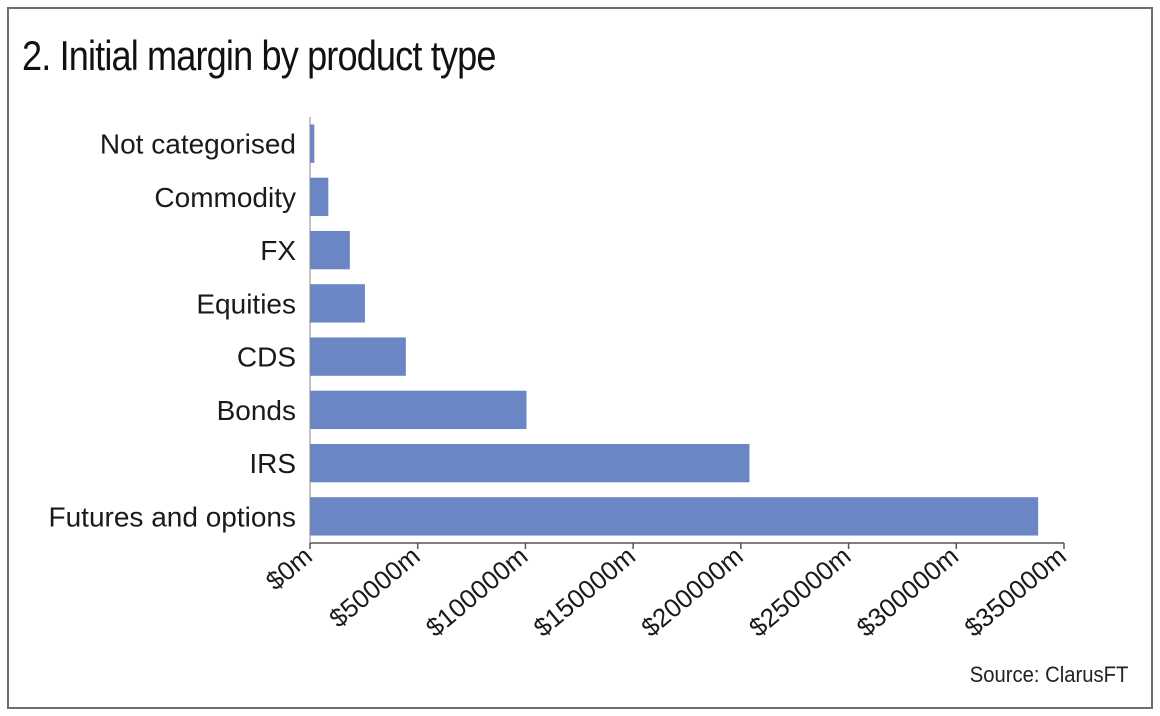 This screenshot has height=716, width=1160. What do you see at coordinates (584, 592) in the screenshot?
I see `x-tick-label: $150000m` at bounding box center [584, 592].